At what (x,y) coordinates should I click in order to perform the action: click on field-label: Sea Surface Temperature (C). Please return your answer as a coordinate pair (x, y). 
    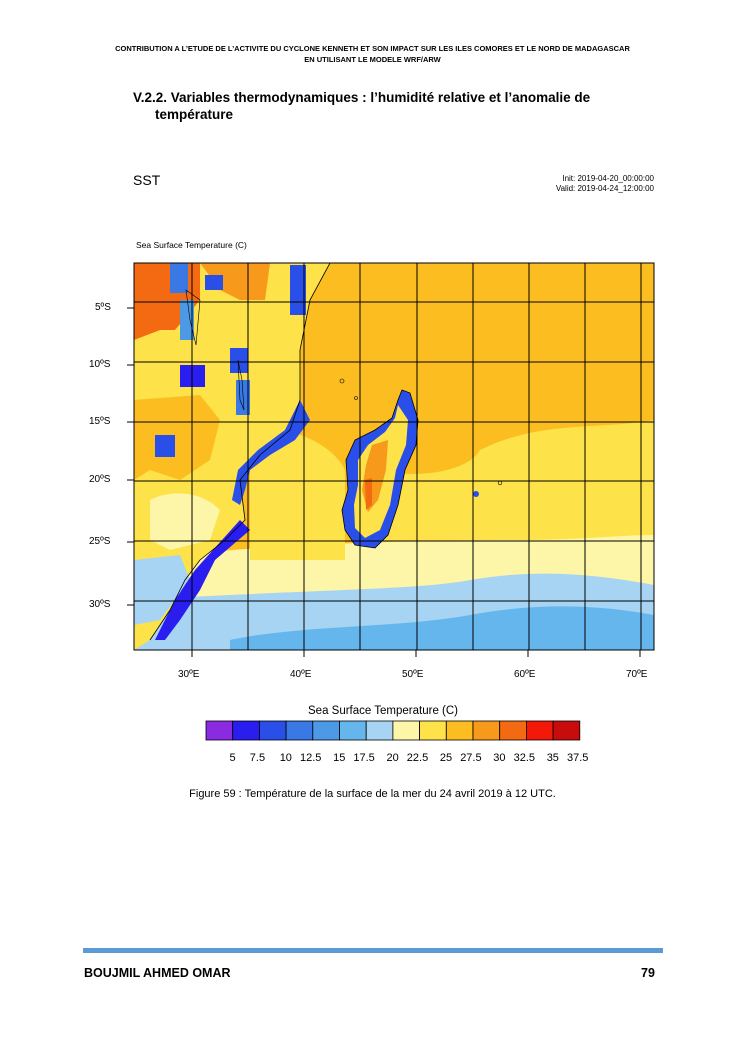
    Looking at the image, I should click on (191, 245).